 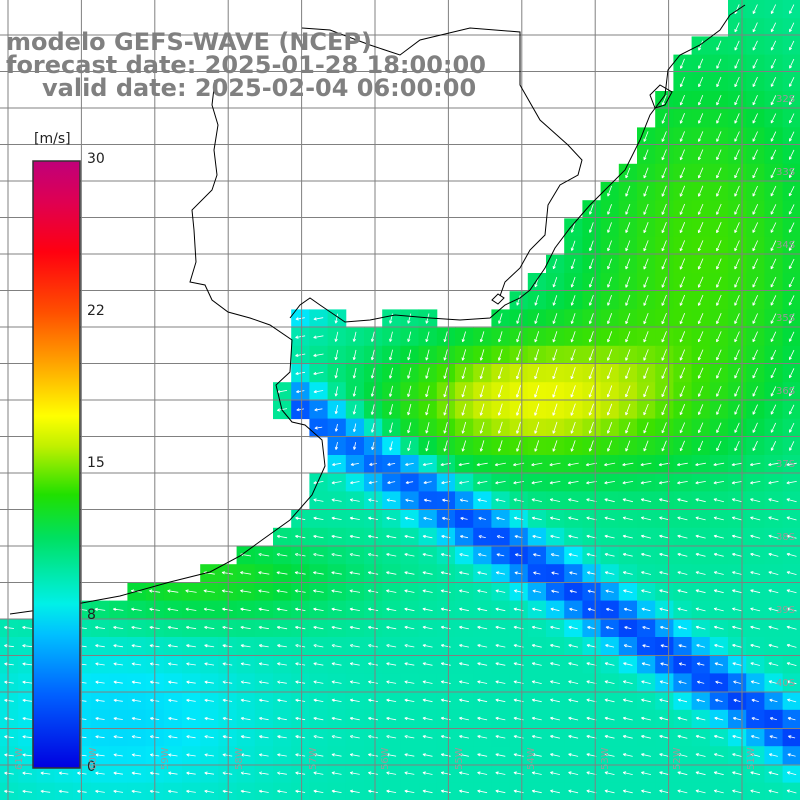 What do you see at coordinates (96, 159) in the screenshot?
I see `colorbar-tick-label: 30` at bounding box center [96, 159].